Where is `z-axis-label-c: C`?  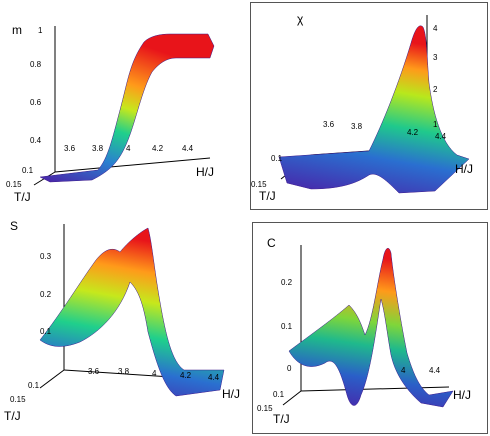
z-axis-label-c: C is located at coordinates (271, 243).